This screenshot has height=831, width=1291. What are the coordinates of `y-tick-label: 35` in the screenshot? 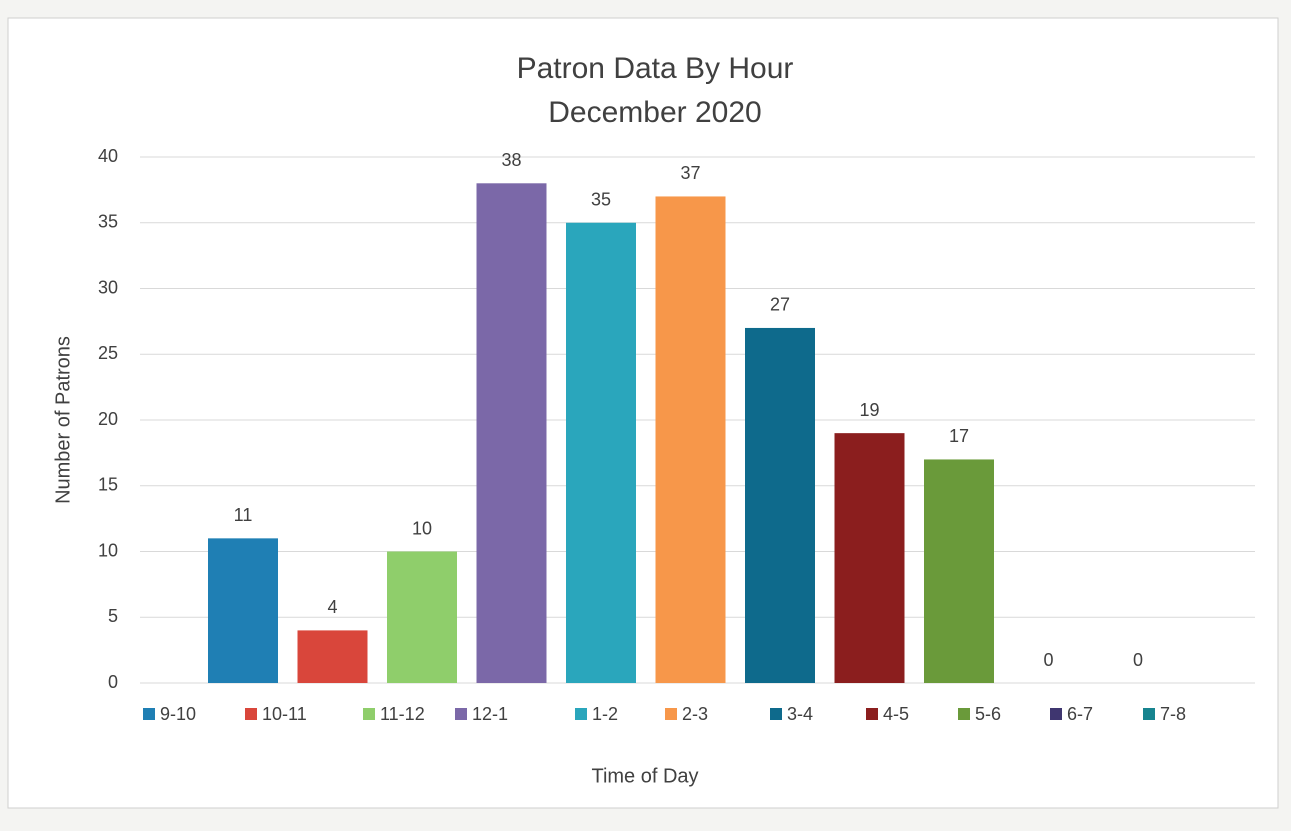 It's located at (108, 222).